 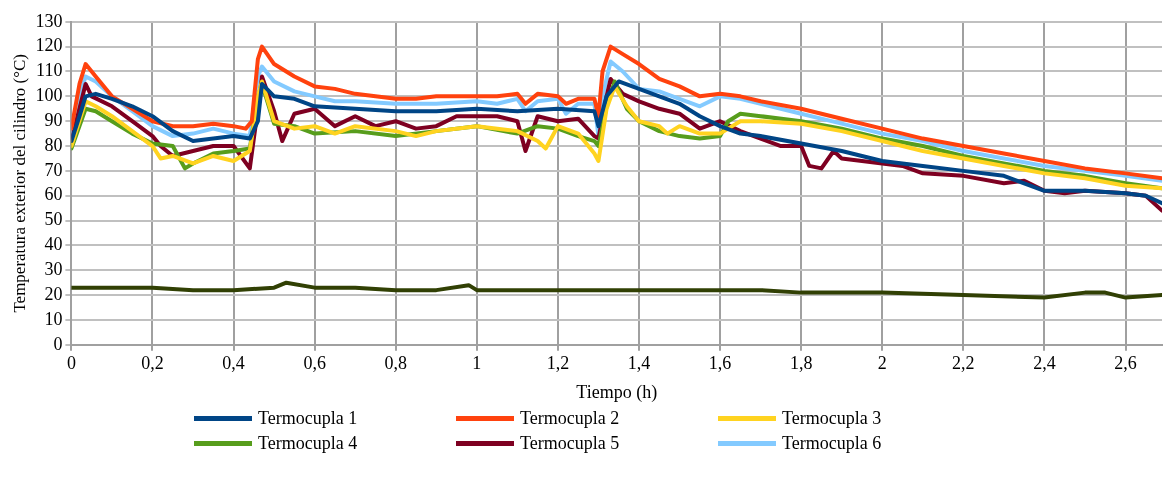 What do you see at coordinates (233, 363) in the screenshot?
I see `x-tick-label: 0,4` at bounding box center [233, 363].